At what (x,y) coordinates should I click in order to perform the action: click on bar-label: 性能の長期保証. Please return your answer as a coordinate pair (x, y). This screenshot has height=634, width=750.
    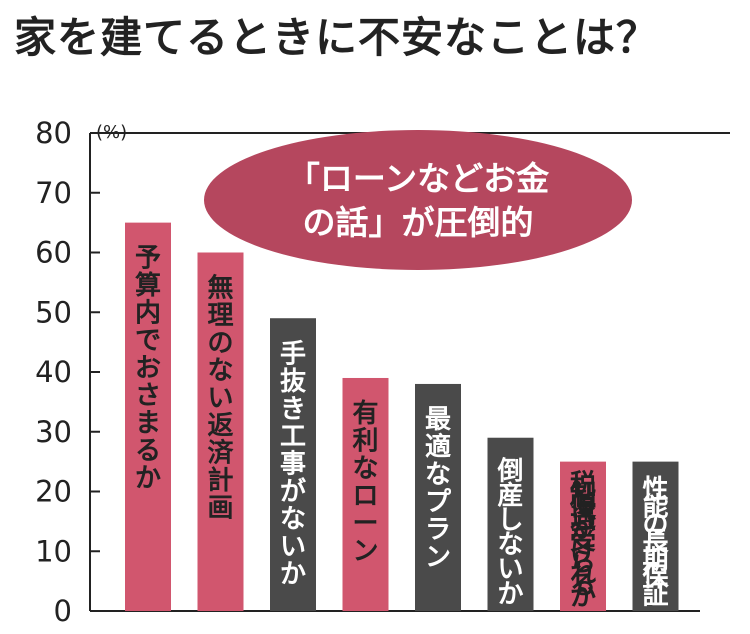
    Looking at the image, I should click on (655, 543).